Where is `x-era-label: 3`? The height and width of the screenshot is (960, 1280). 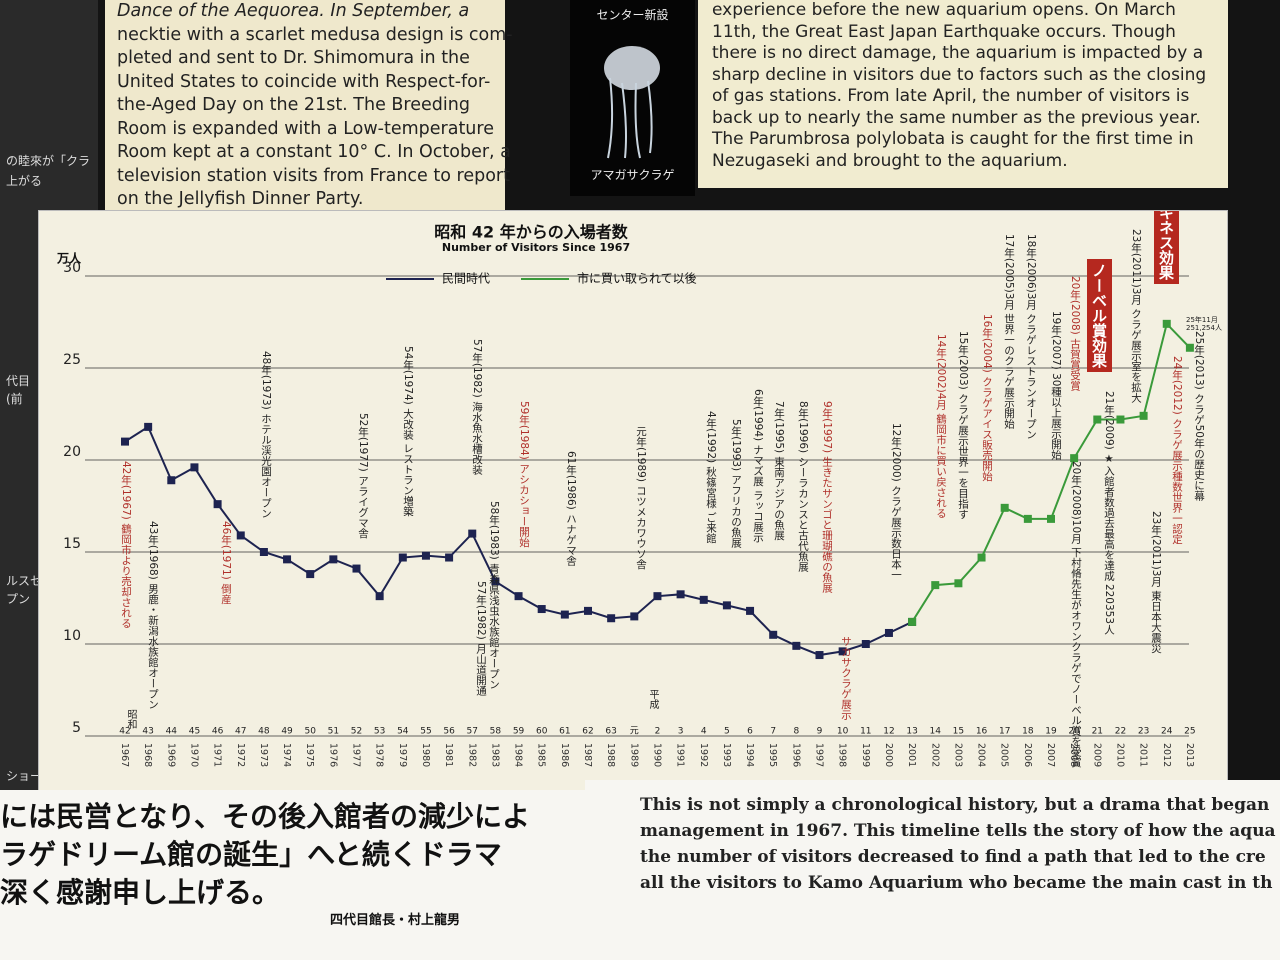 x-era-label: 3 is located at coordinates (681, 732).